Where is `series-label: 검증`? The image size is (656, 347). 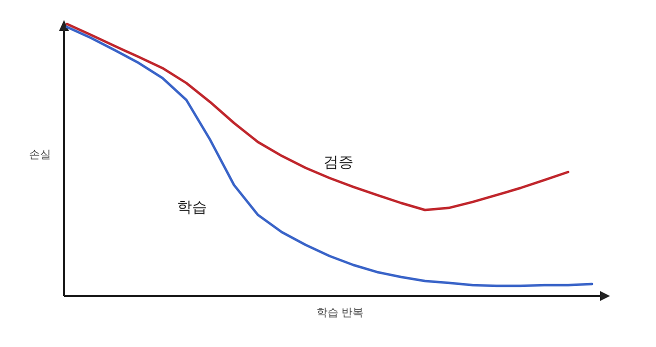
series-label: 검증 is located at coordinates (338, 161).